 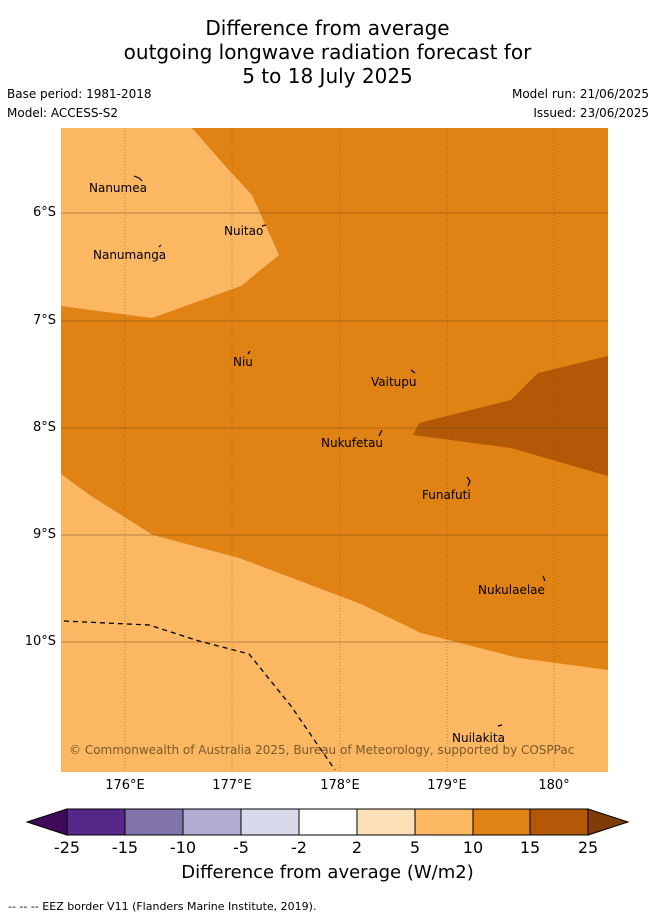 What do you see at coordinates (199, 695) in the screenshot?
I see `eez-border` at bounding box center [199, 695].